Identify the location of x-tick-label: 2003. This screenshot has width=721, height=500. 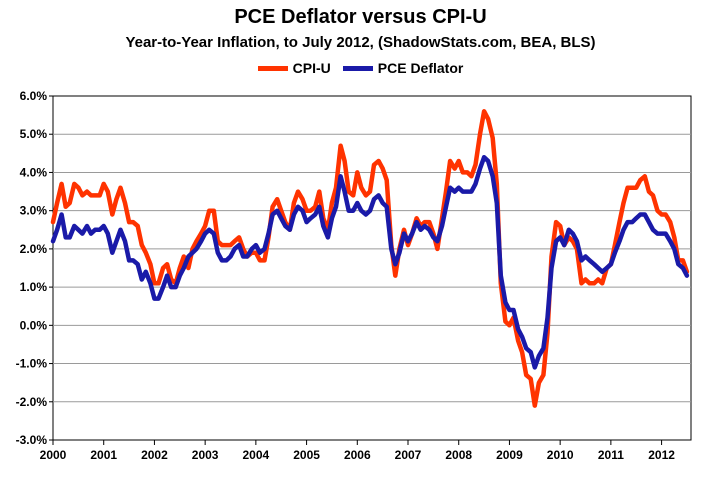
(205, 455).